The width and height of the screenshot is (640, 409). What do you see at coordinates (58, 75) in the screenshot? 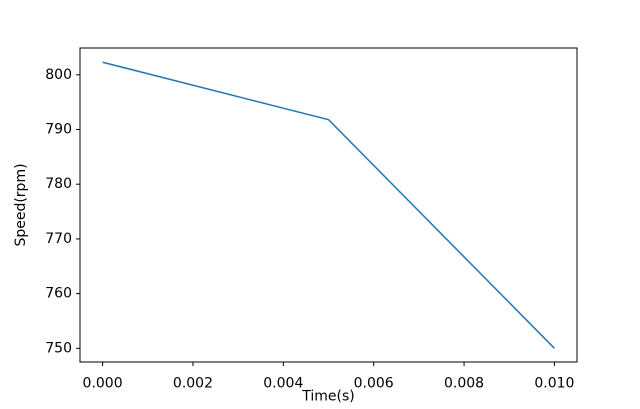
I see `y-tick-label: 800` at bounding box center [58, 75].